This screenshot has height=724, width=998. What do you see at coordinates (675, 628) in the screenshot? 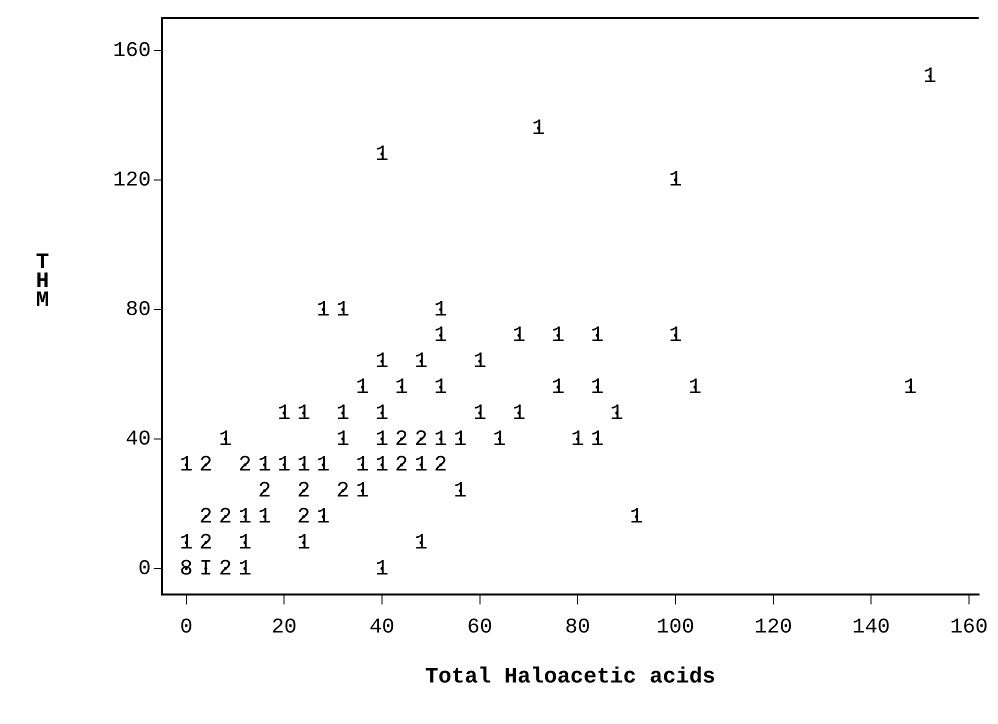
I see `x-tick-label: 100` at bounding box center [675, 628].